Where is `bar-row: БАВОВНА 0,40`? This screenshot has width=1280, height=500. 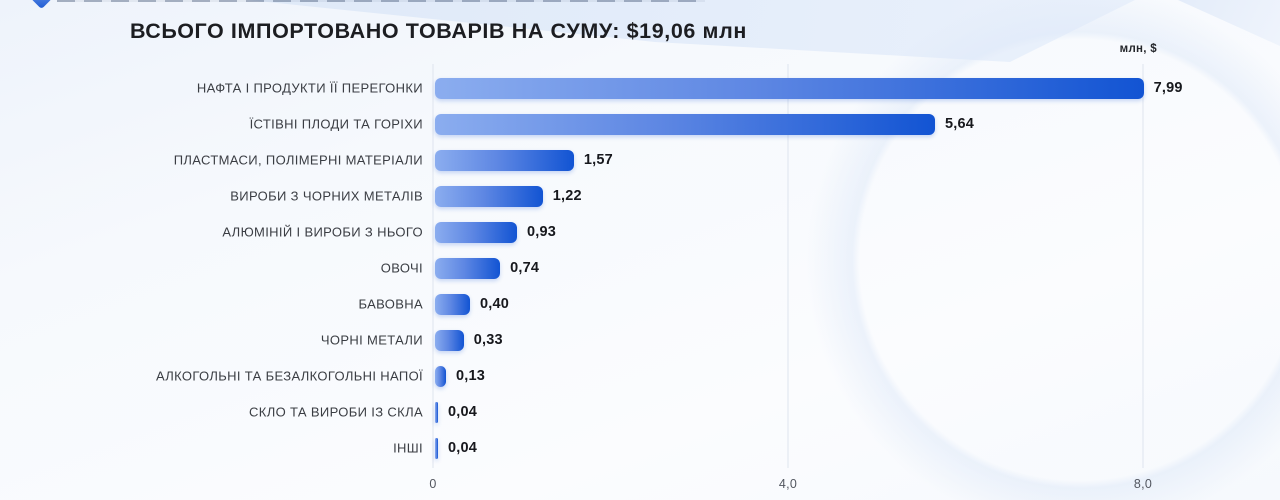
bar-row: БАВОВНА 0,40 is located at coordinates (751, 304).